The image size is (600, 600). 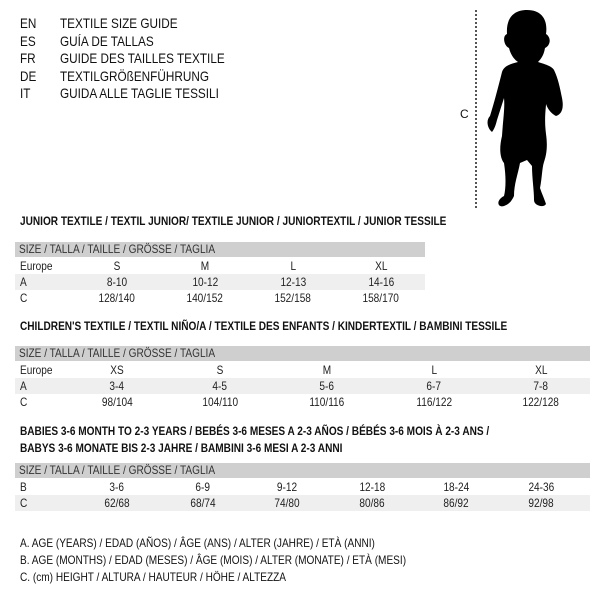 What do you see at coordinates (29, 76) in the screenshot?
I see `language-code: DE` at bounding box center [29, 76].